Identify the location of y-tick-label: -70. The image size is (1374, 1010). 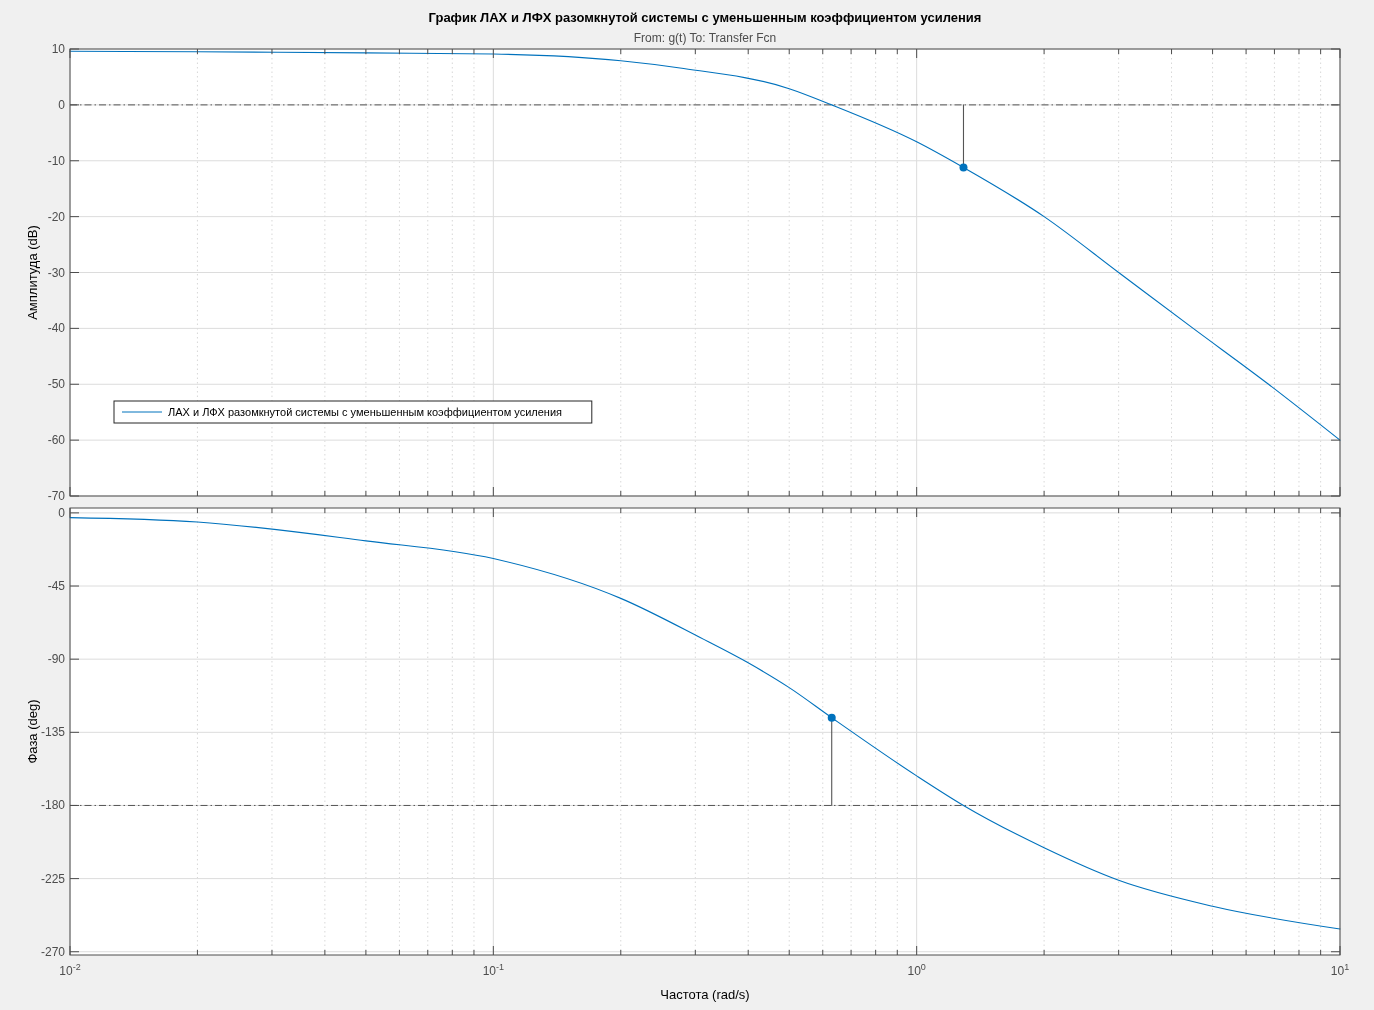
(56, 496).